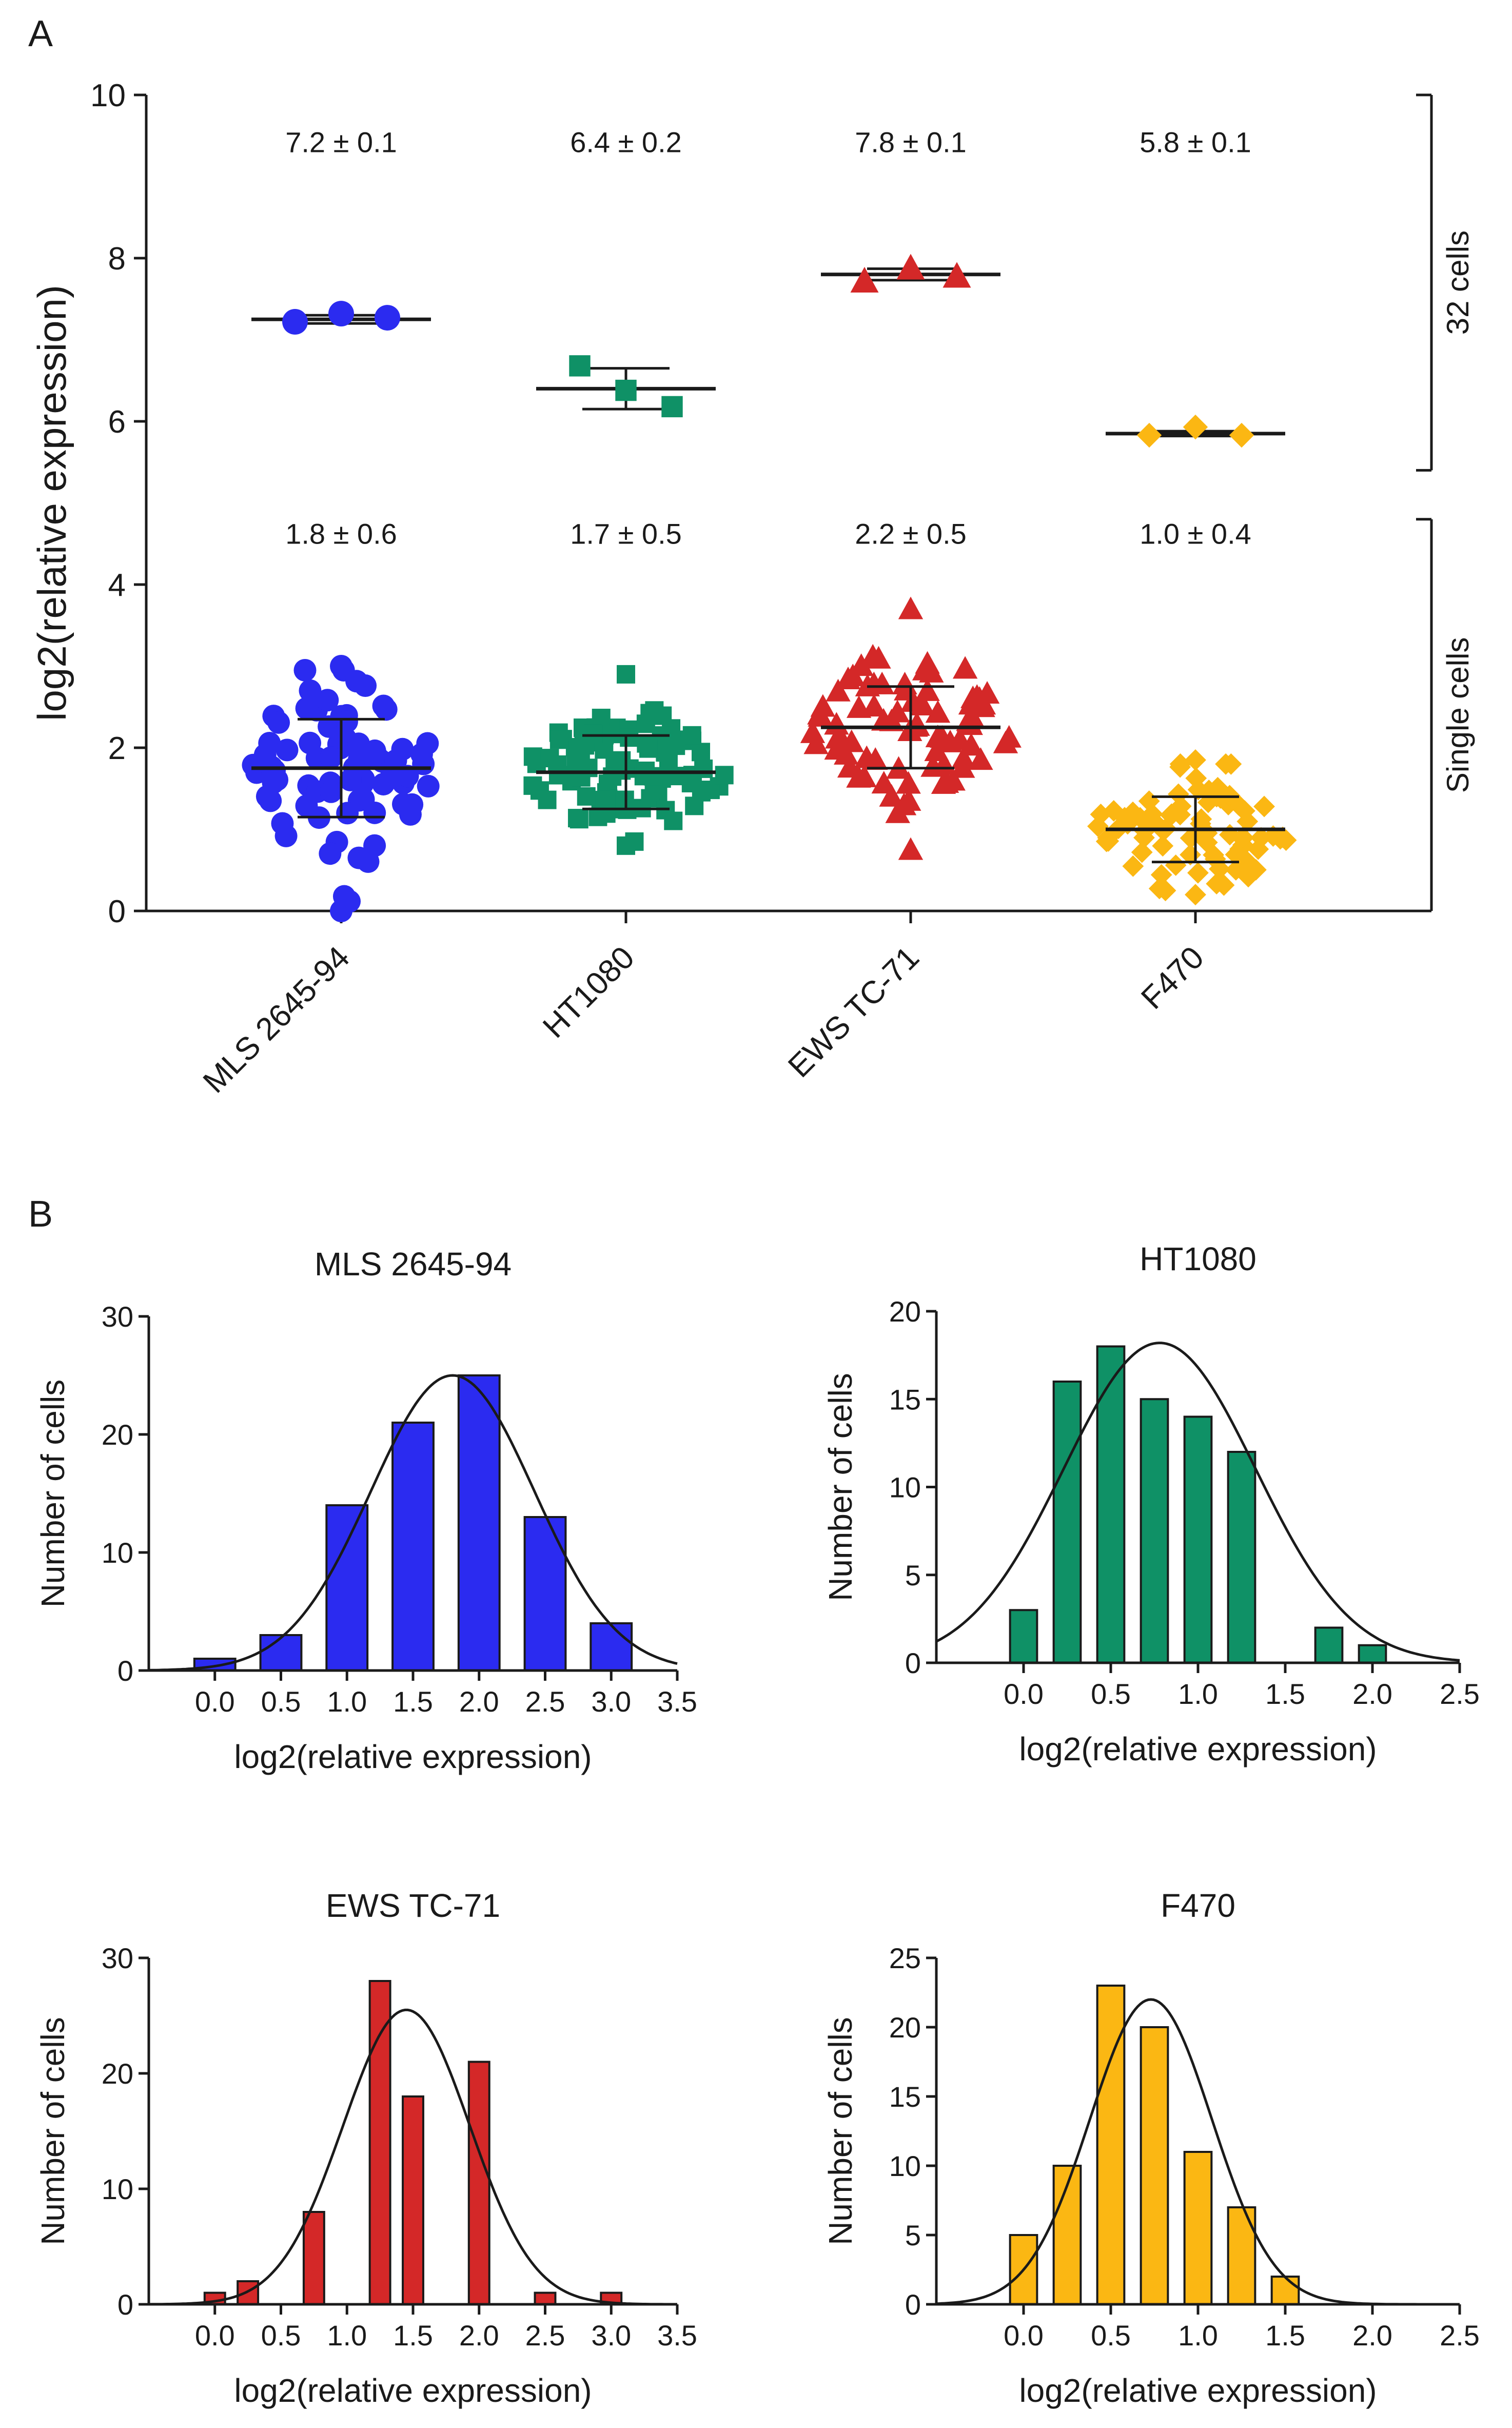  I want to click on x-axis-label-ews-tc-71: log2(relative expression), so click(413, 2391).